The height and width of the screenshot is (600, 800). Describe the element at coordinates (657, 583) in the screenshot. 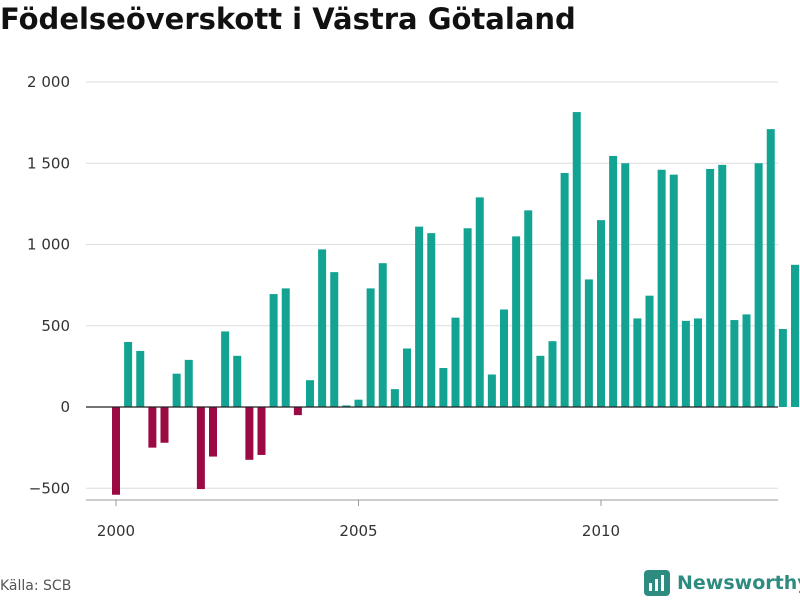

I see `newsworthy-logo-icon` at that location.